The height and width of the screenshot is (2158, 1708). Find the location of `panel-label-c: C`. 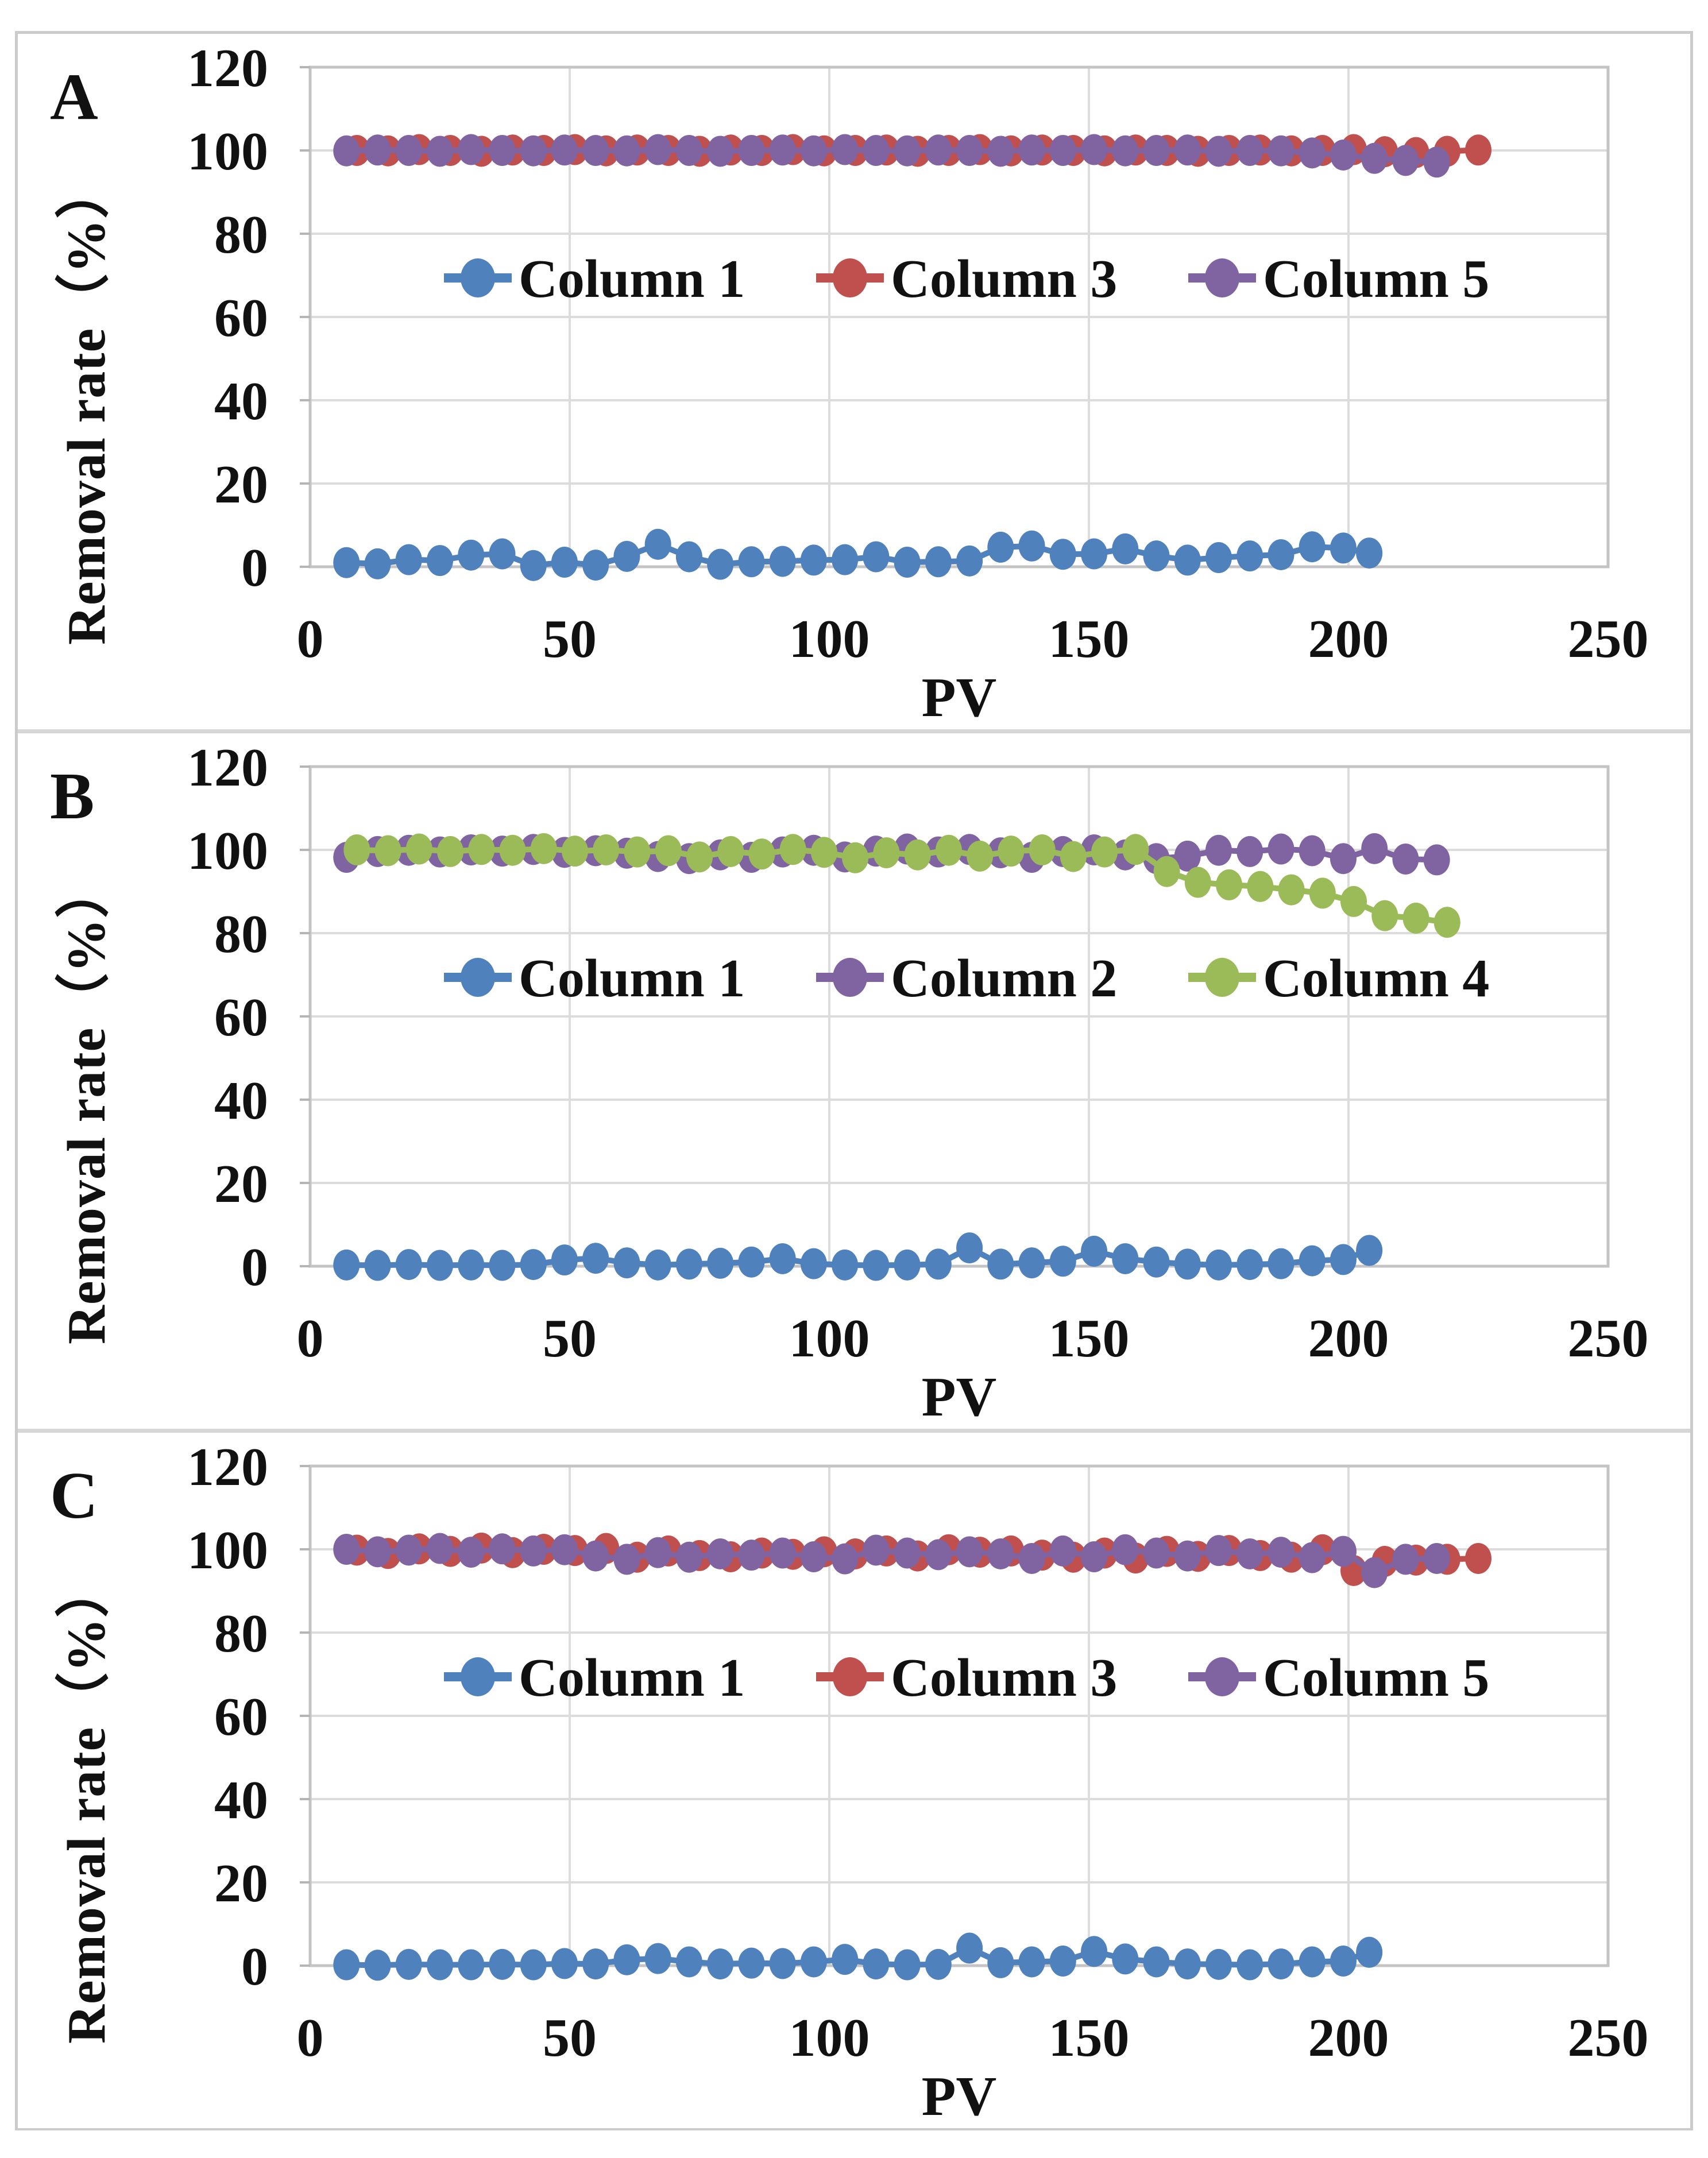

panel-label-c: C is located at coordinates (74, 1496).